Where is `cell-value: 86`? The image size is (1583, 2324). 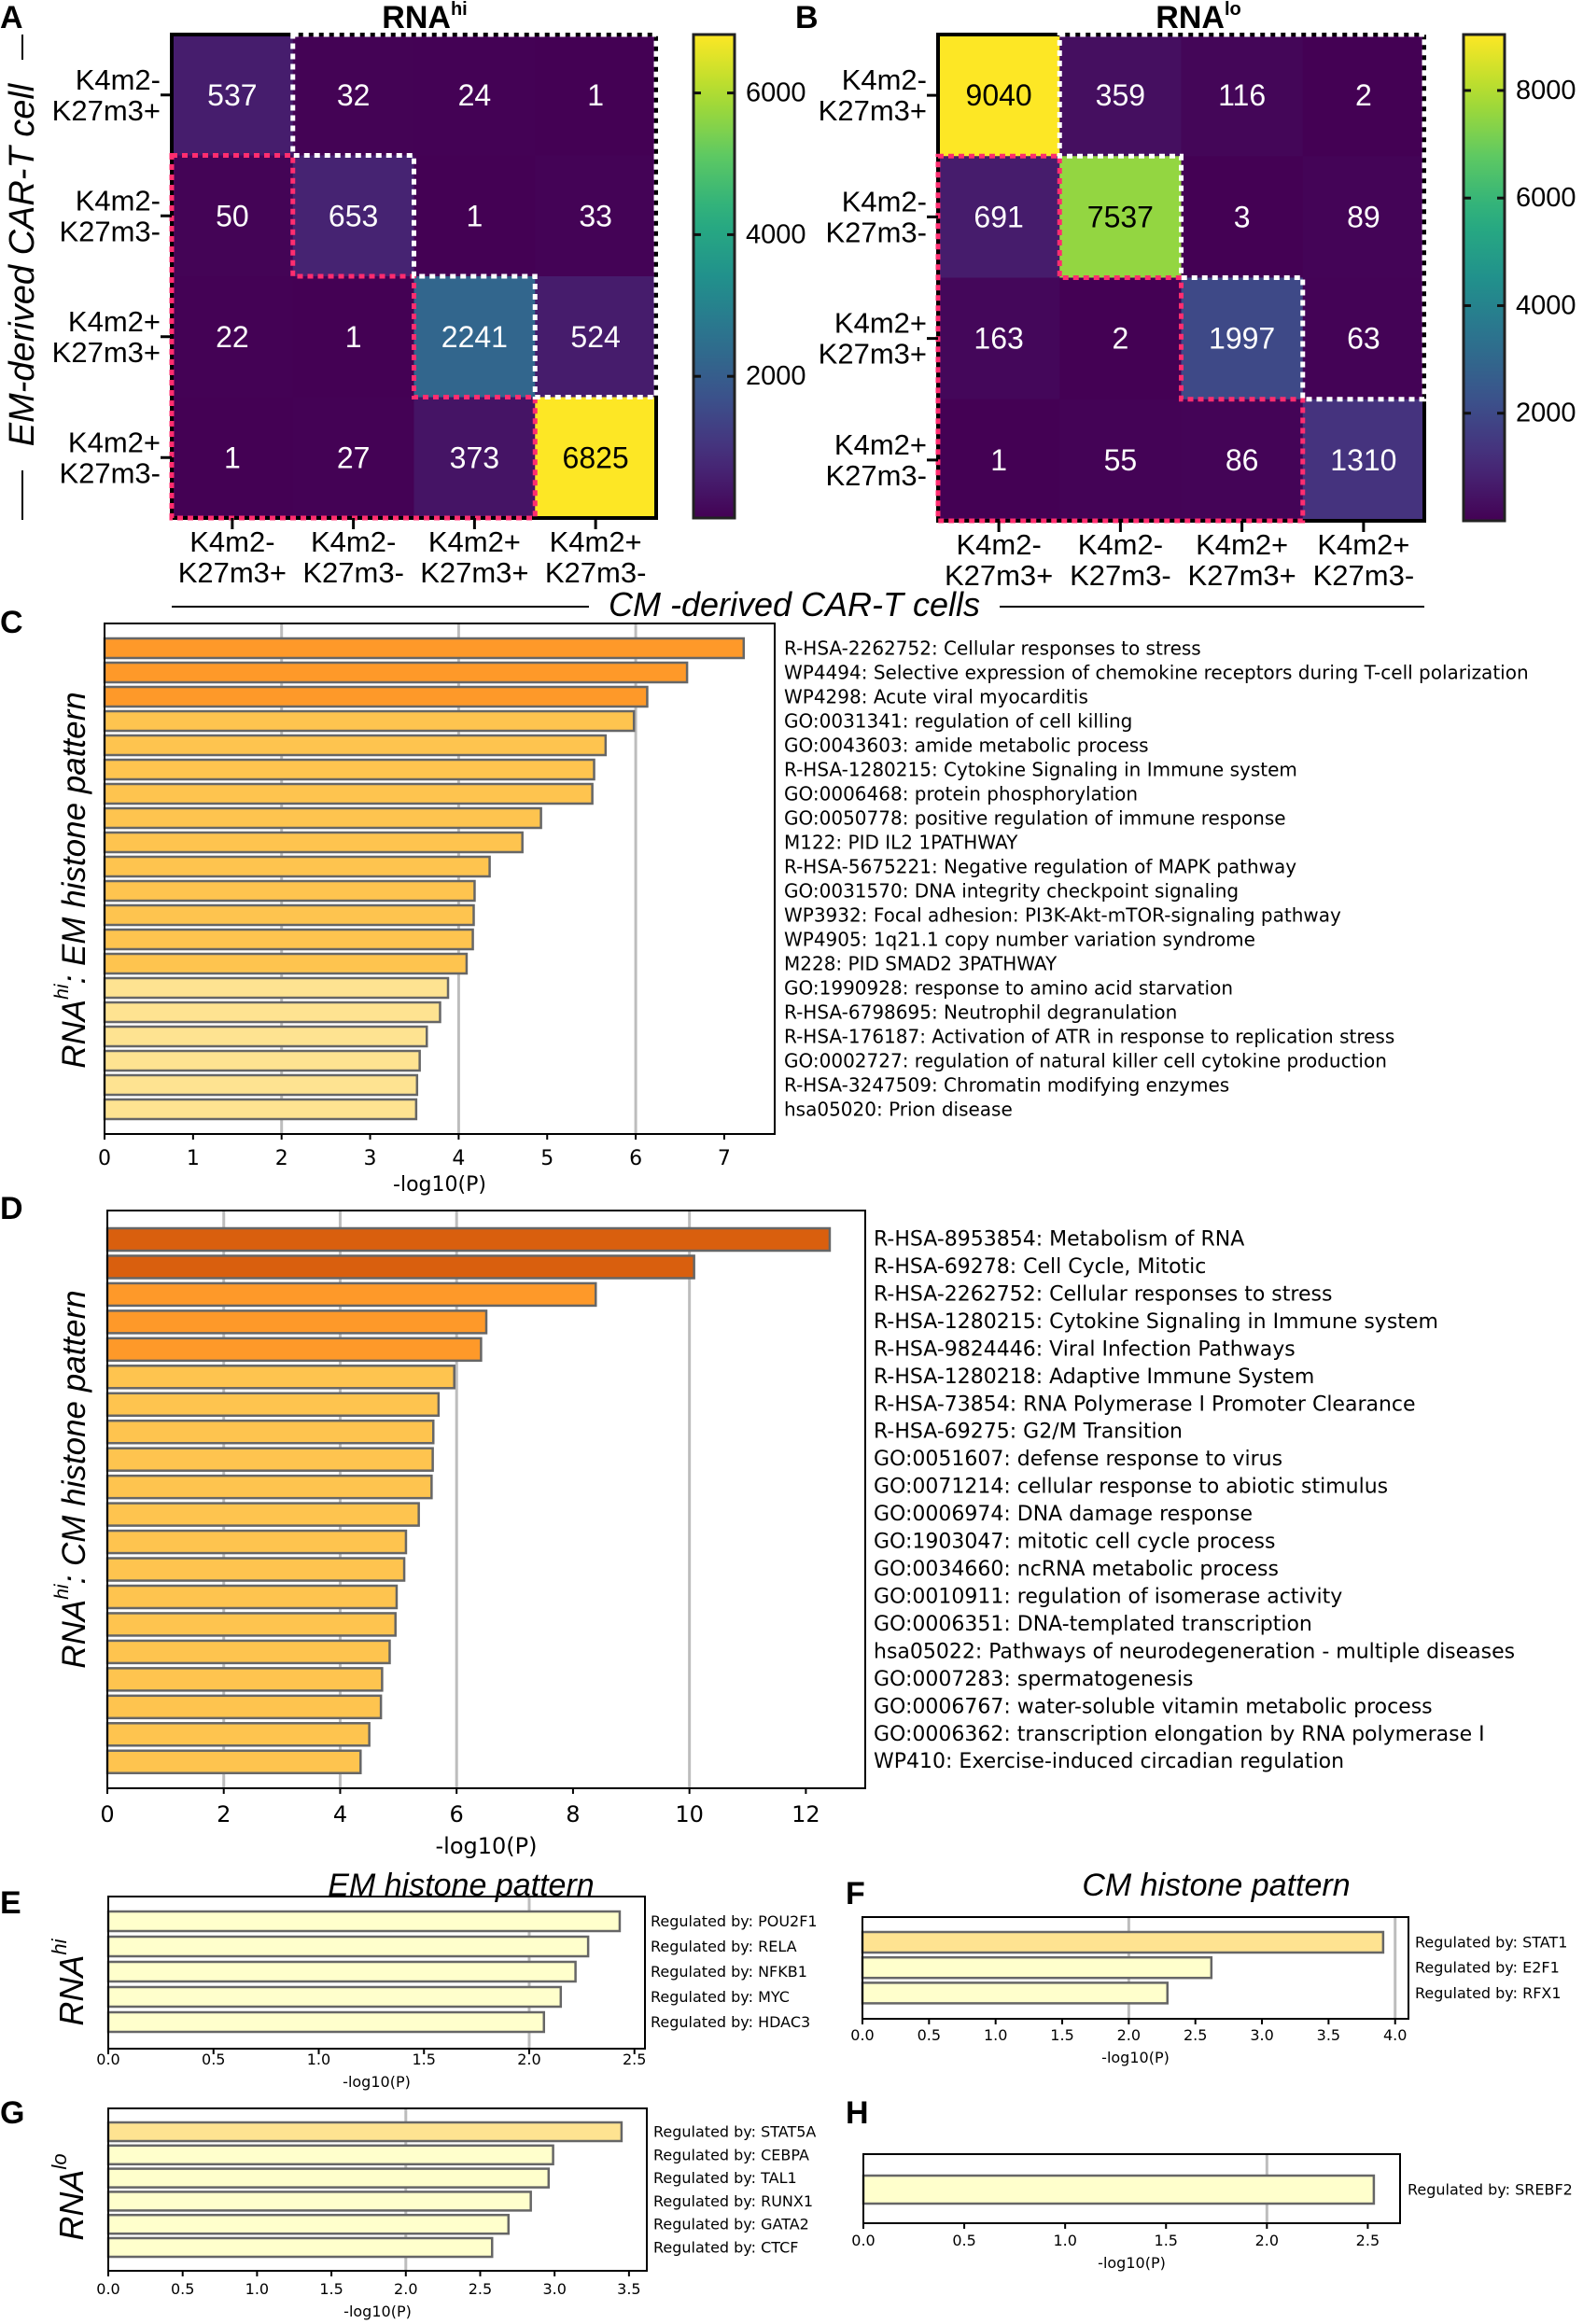 cell-value: 86 is located at coordinates (1243, 460).